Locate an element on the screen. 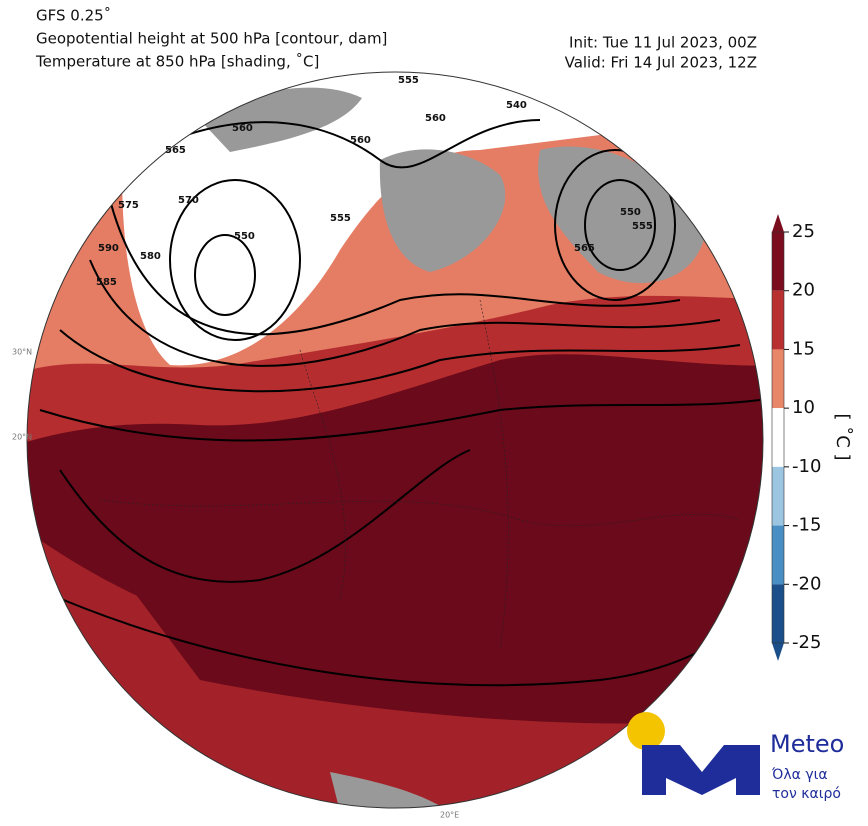 This screenshot has height=826, width=868. contour-label: 575 is located at coordinates (128, 205).